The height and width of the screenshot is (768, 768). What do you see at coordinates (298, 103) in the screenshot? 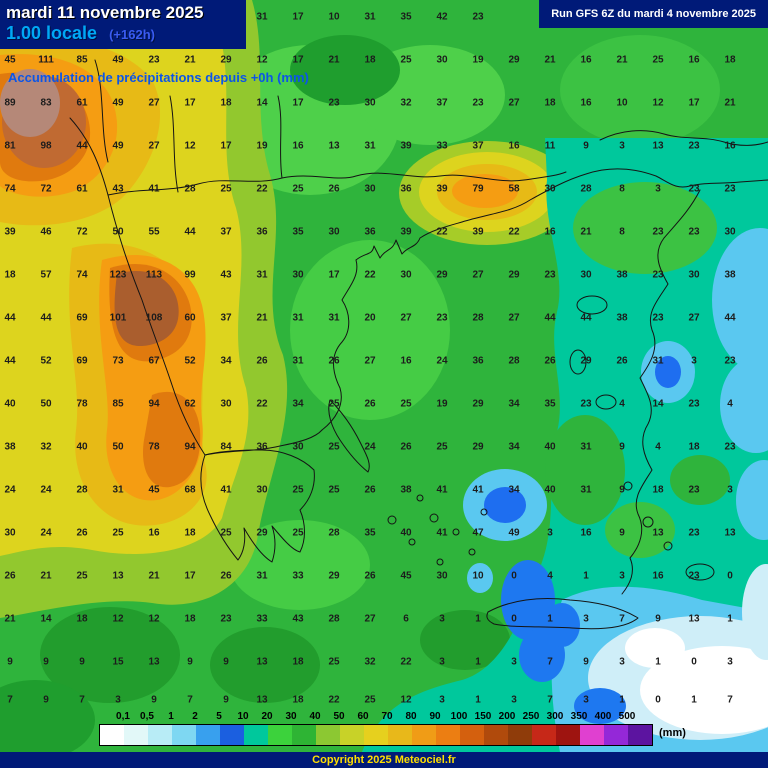
I see `grid-value: 17` at bounding box center [298, 103].